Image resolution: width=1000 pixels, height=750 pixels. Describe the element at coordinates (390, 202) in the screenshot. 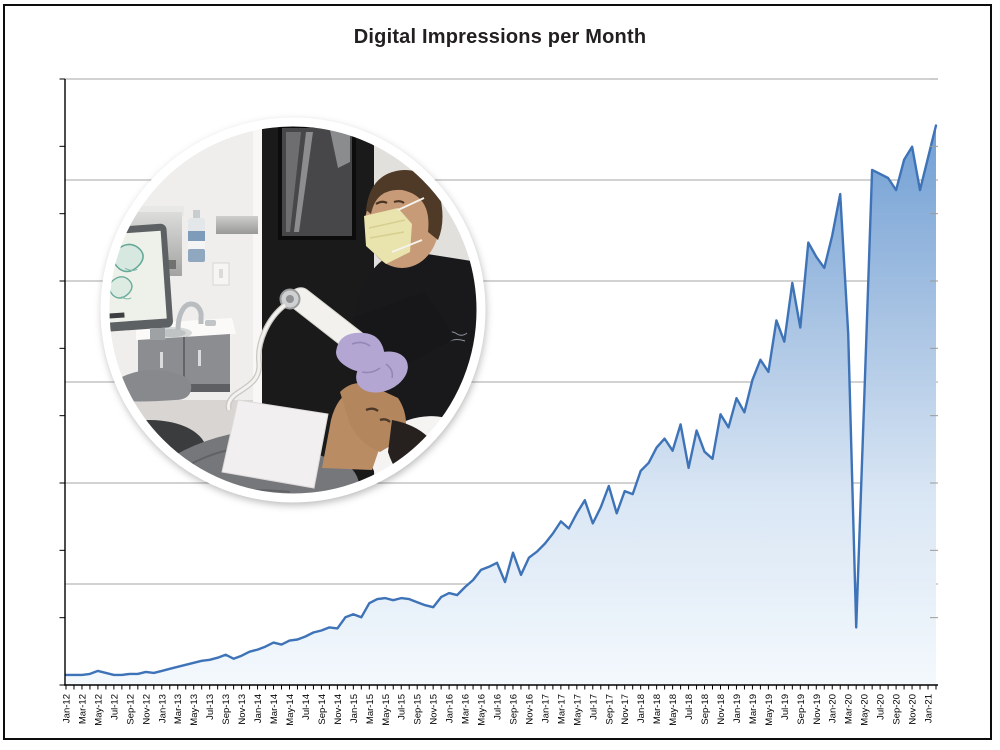

I see `dentist-eyes` at that location.